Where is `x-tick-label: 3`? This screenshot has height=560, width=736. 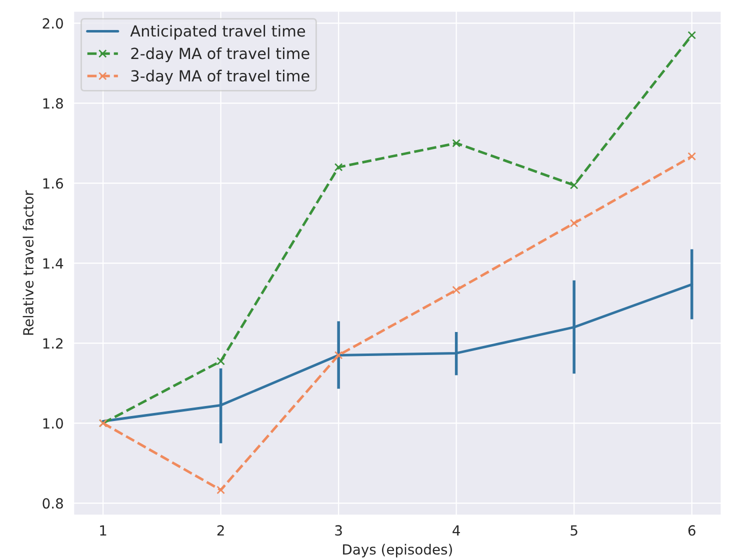 x-tick-label: 3 is located at coordinates (338, 530).